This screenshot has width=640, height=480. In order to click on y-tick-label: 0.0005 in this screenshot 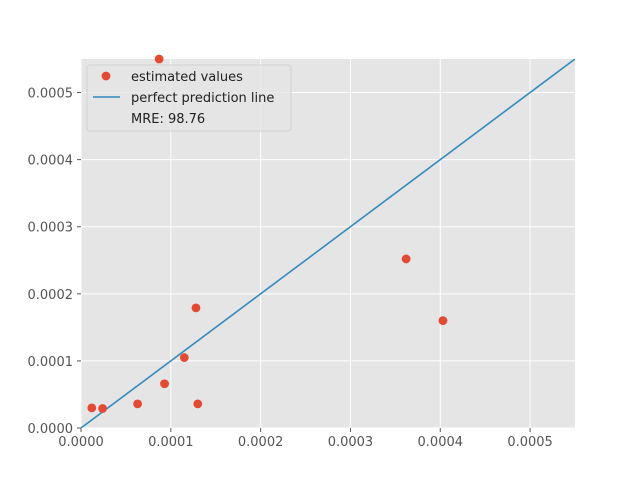, I will do `click(51, 94)`.